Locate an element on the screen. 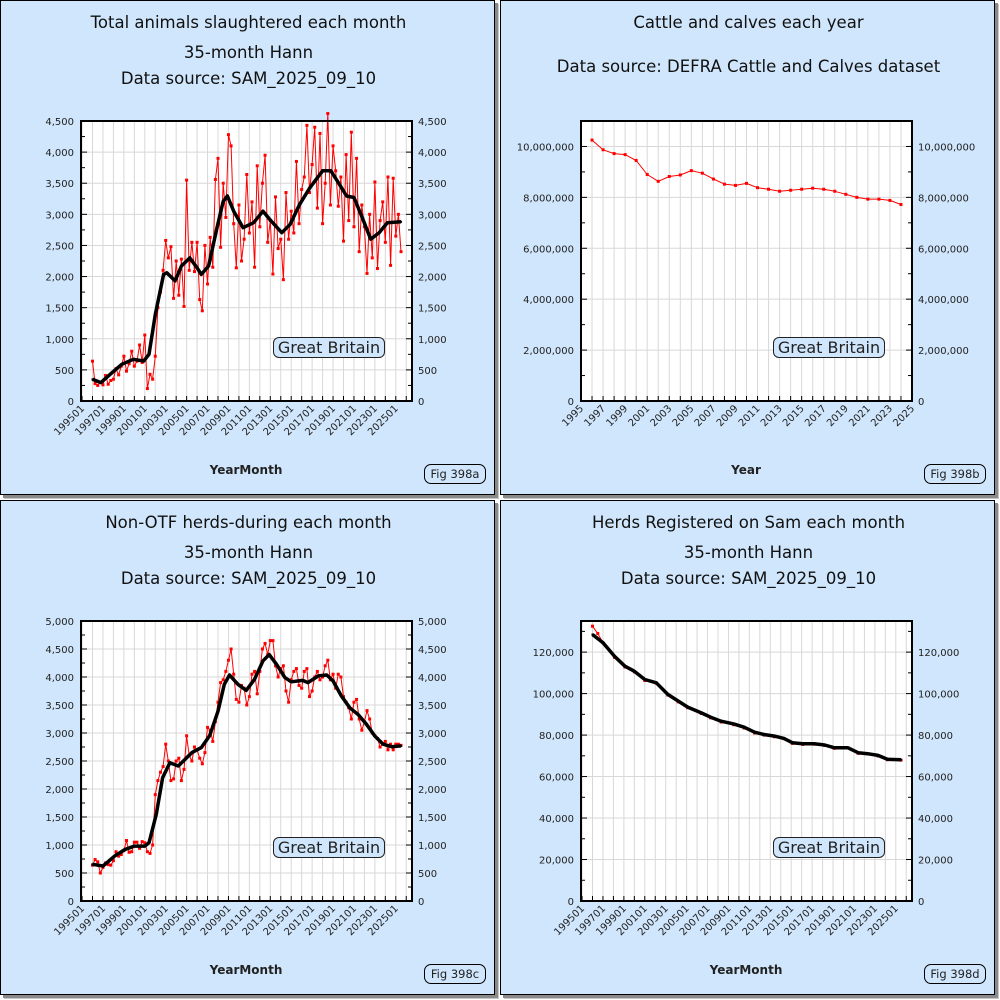 The width and height of the screenshot is (1000, 1000). y-tick-label-left: 3,000 is located at coordinates (59, 215).